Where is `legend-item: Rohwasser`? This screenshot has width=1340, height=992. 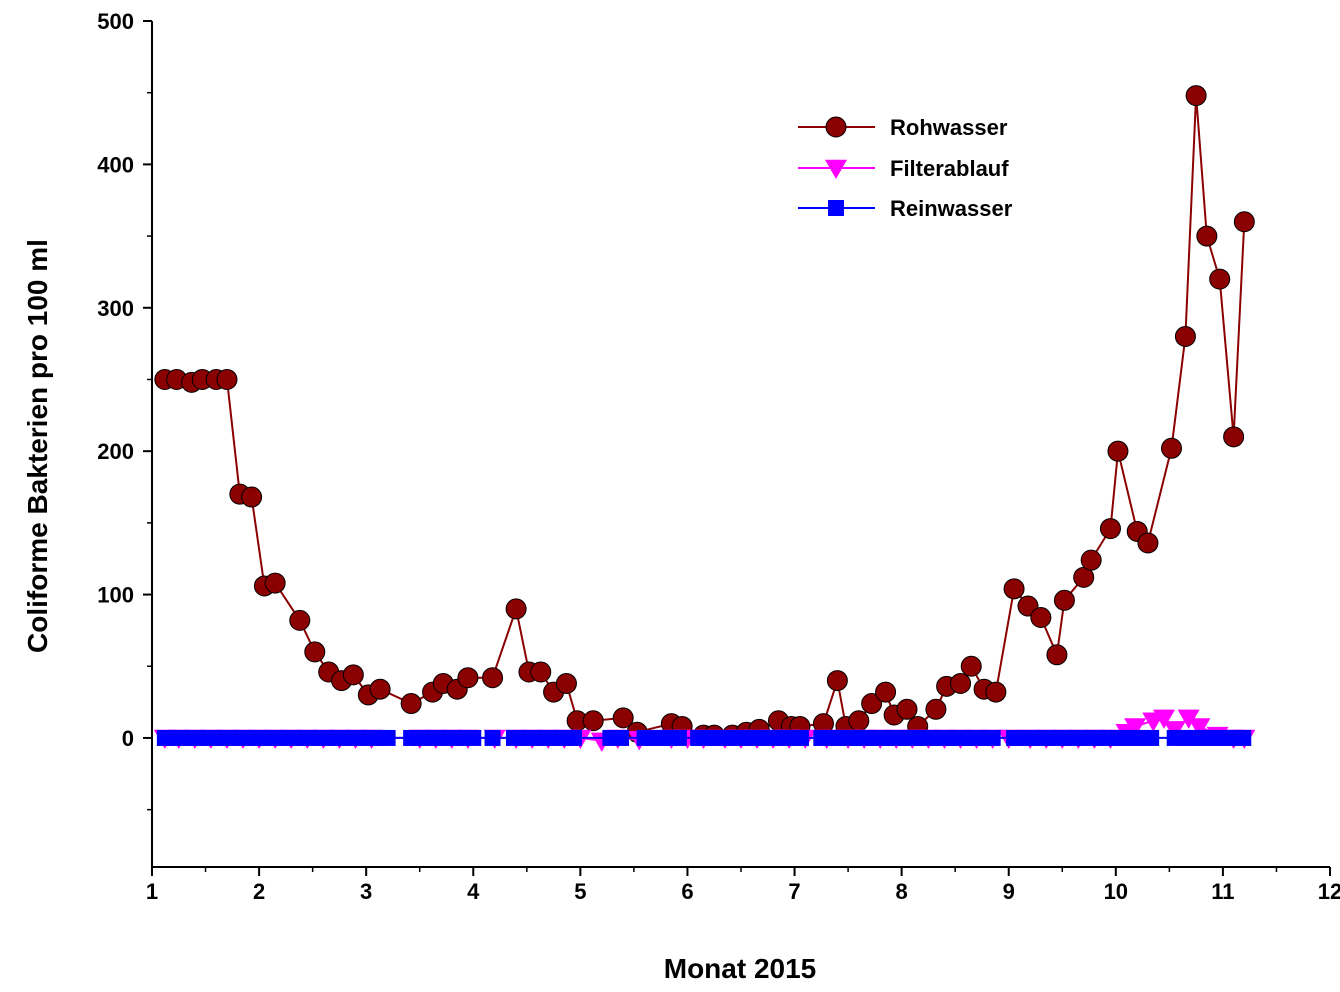
legend-item: Rohwasser is located at coordinates (903, 127).